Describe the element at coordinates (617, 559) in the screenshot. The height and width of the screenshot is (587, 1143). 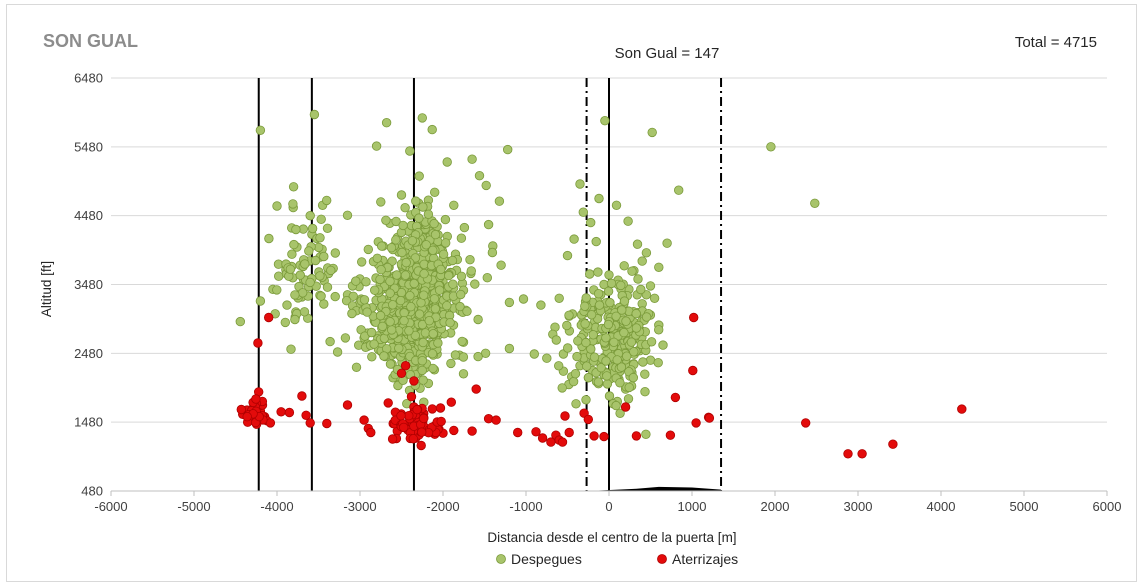
I see `legend: Despegues Aterrizajes` at that location.